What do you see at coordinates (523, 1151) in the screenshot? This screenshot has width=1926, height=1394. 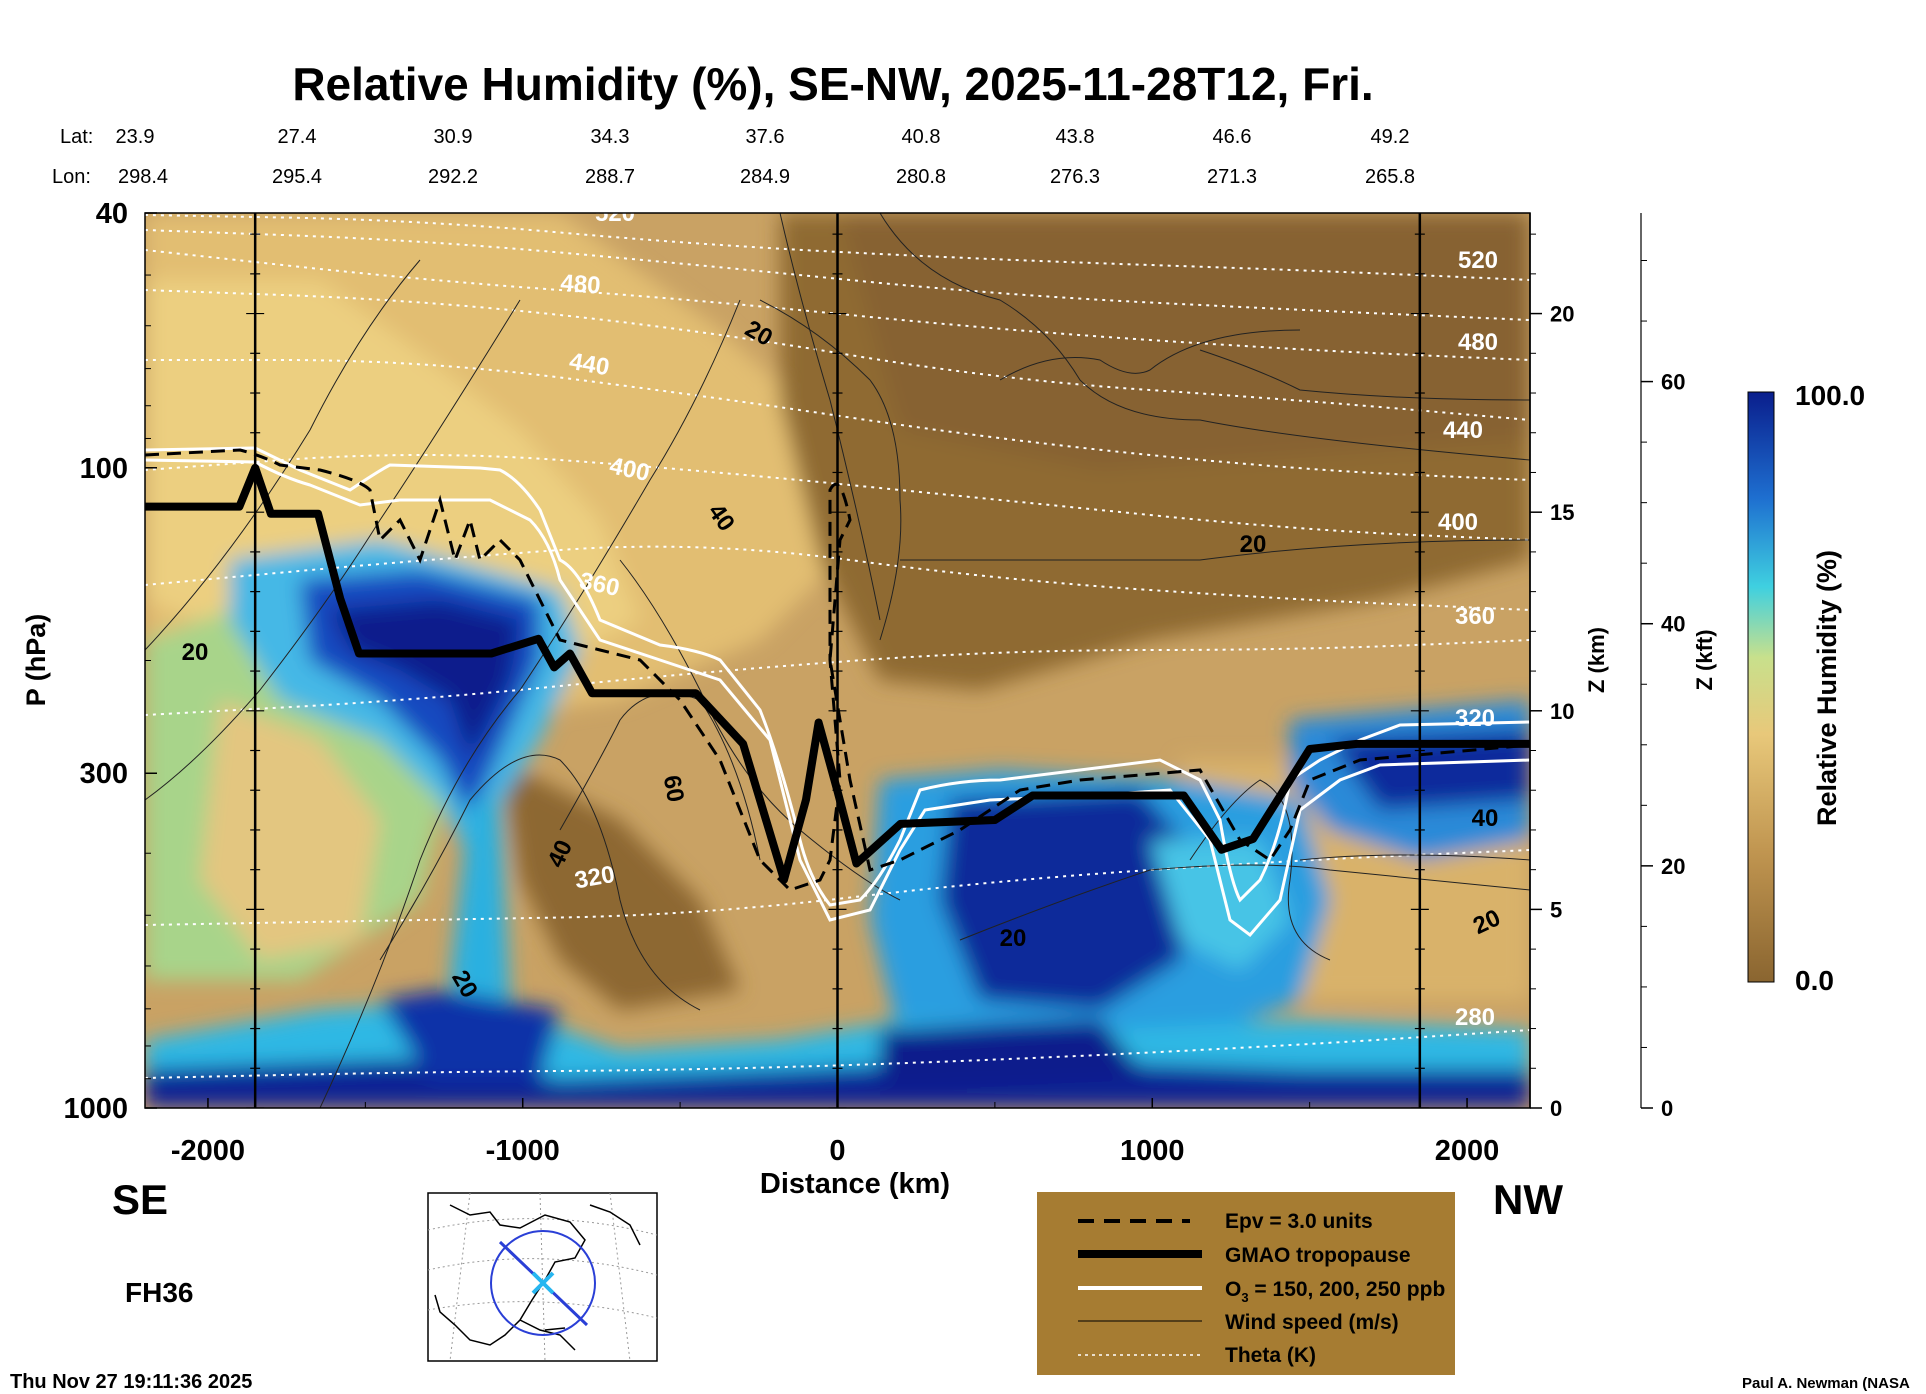 I see `x-tick-label: -1000` at bounding box center [523, 1151].